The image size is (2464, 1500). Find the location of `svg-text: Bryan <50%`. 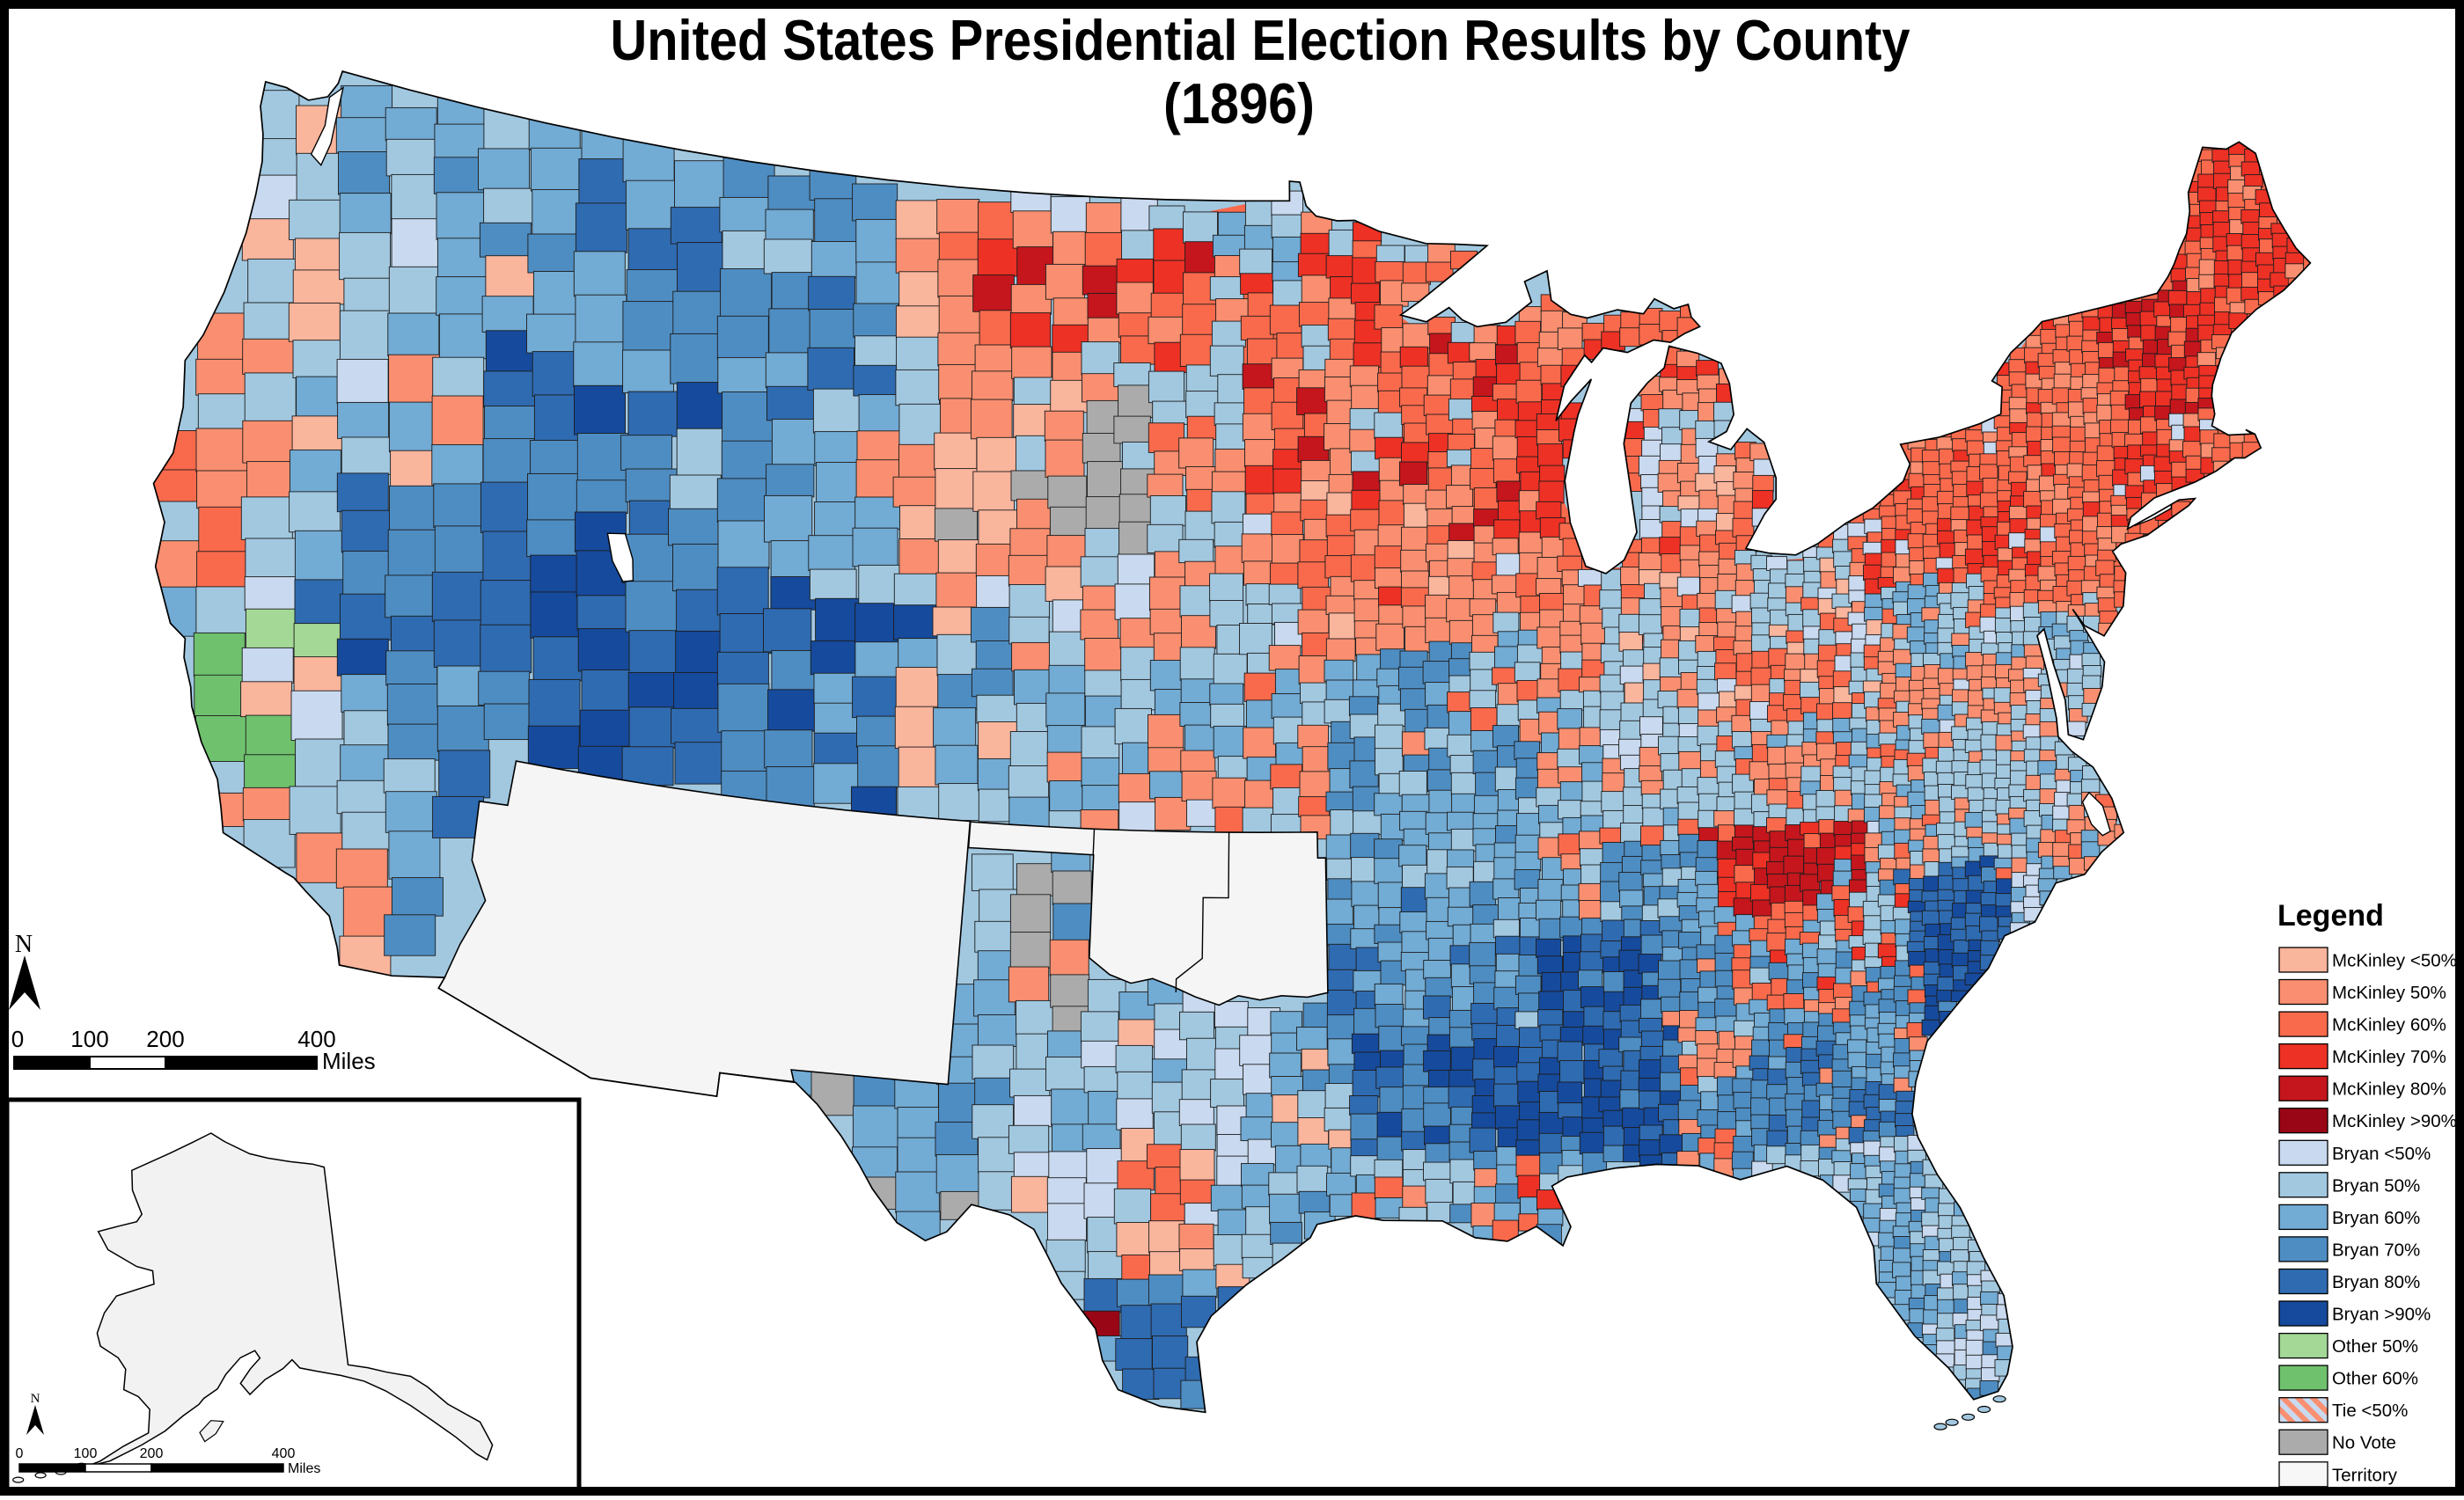

svg-text: Bryan <50% is located at coordinates (2382, 1154).